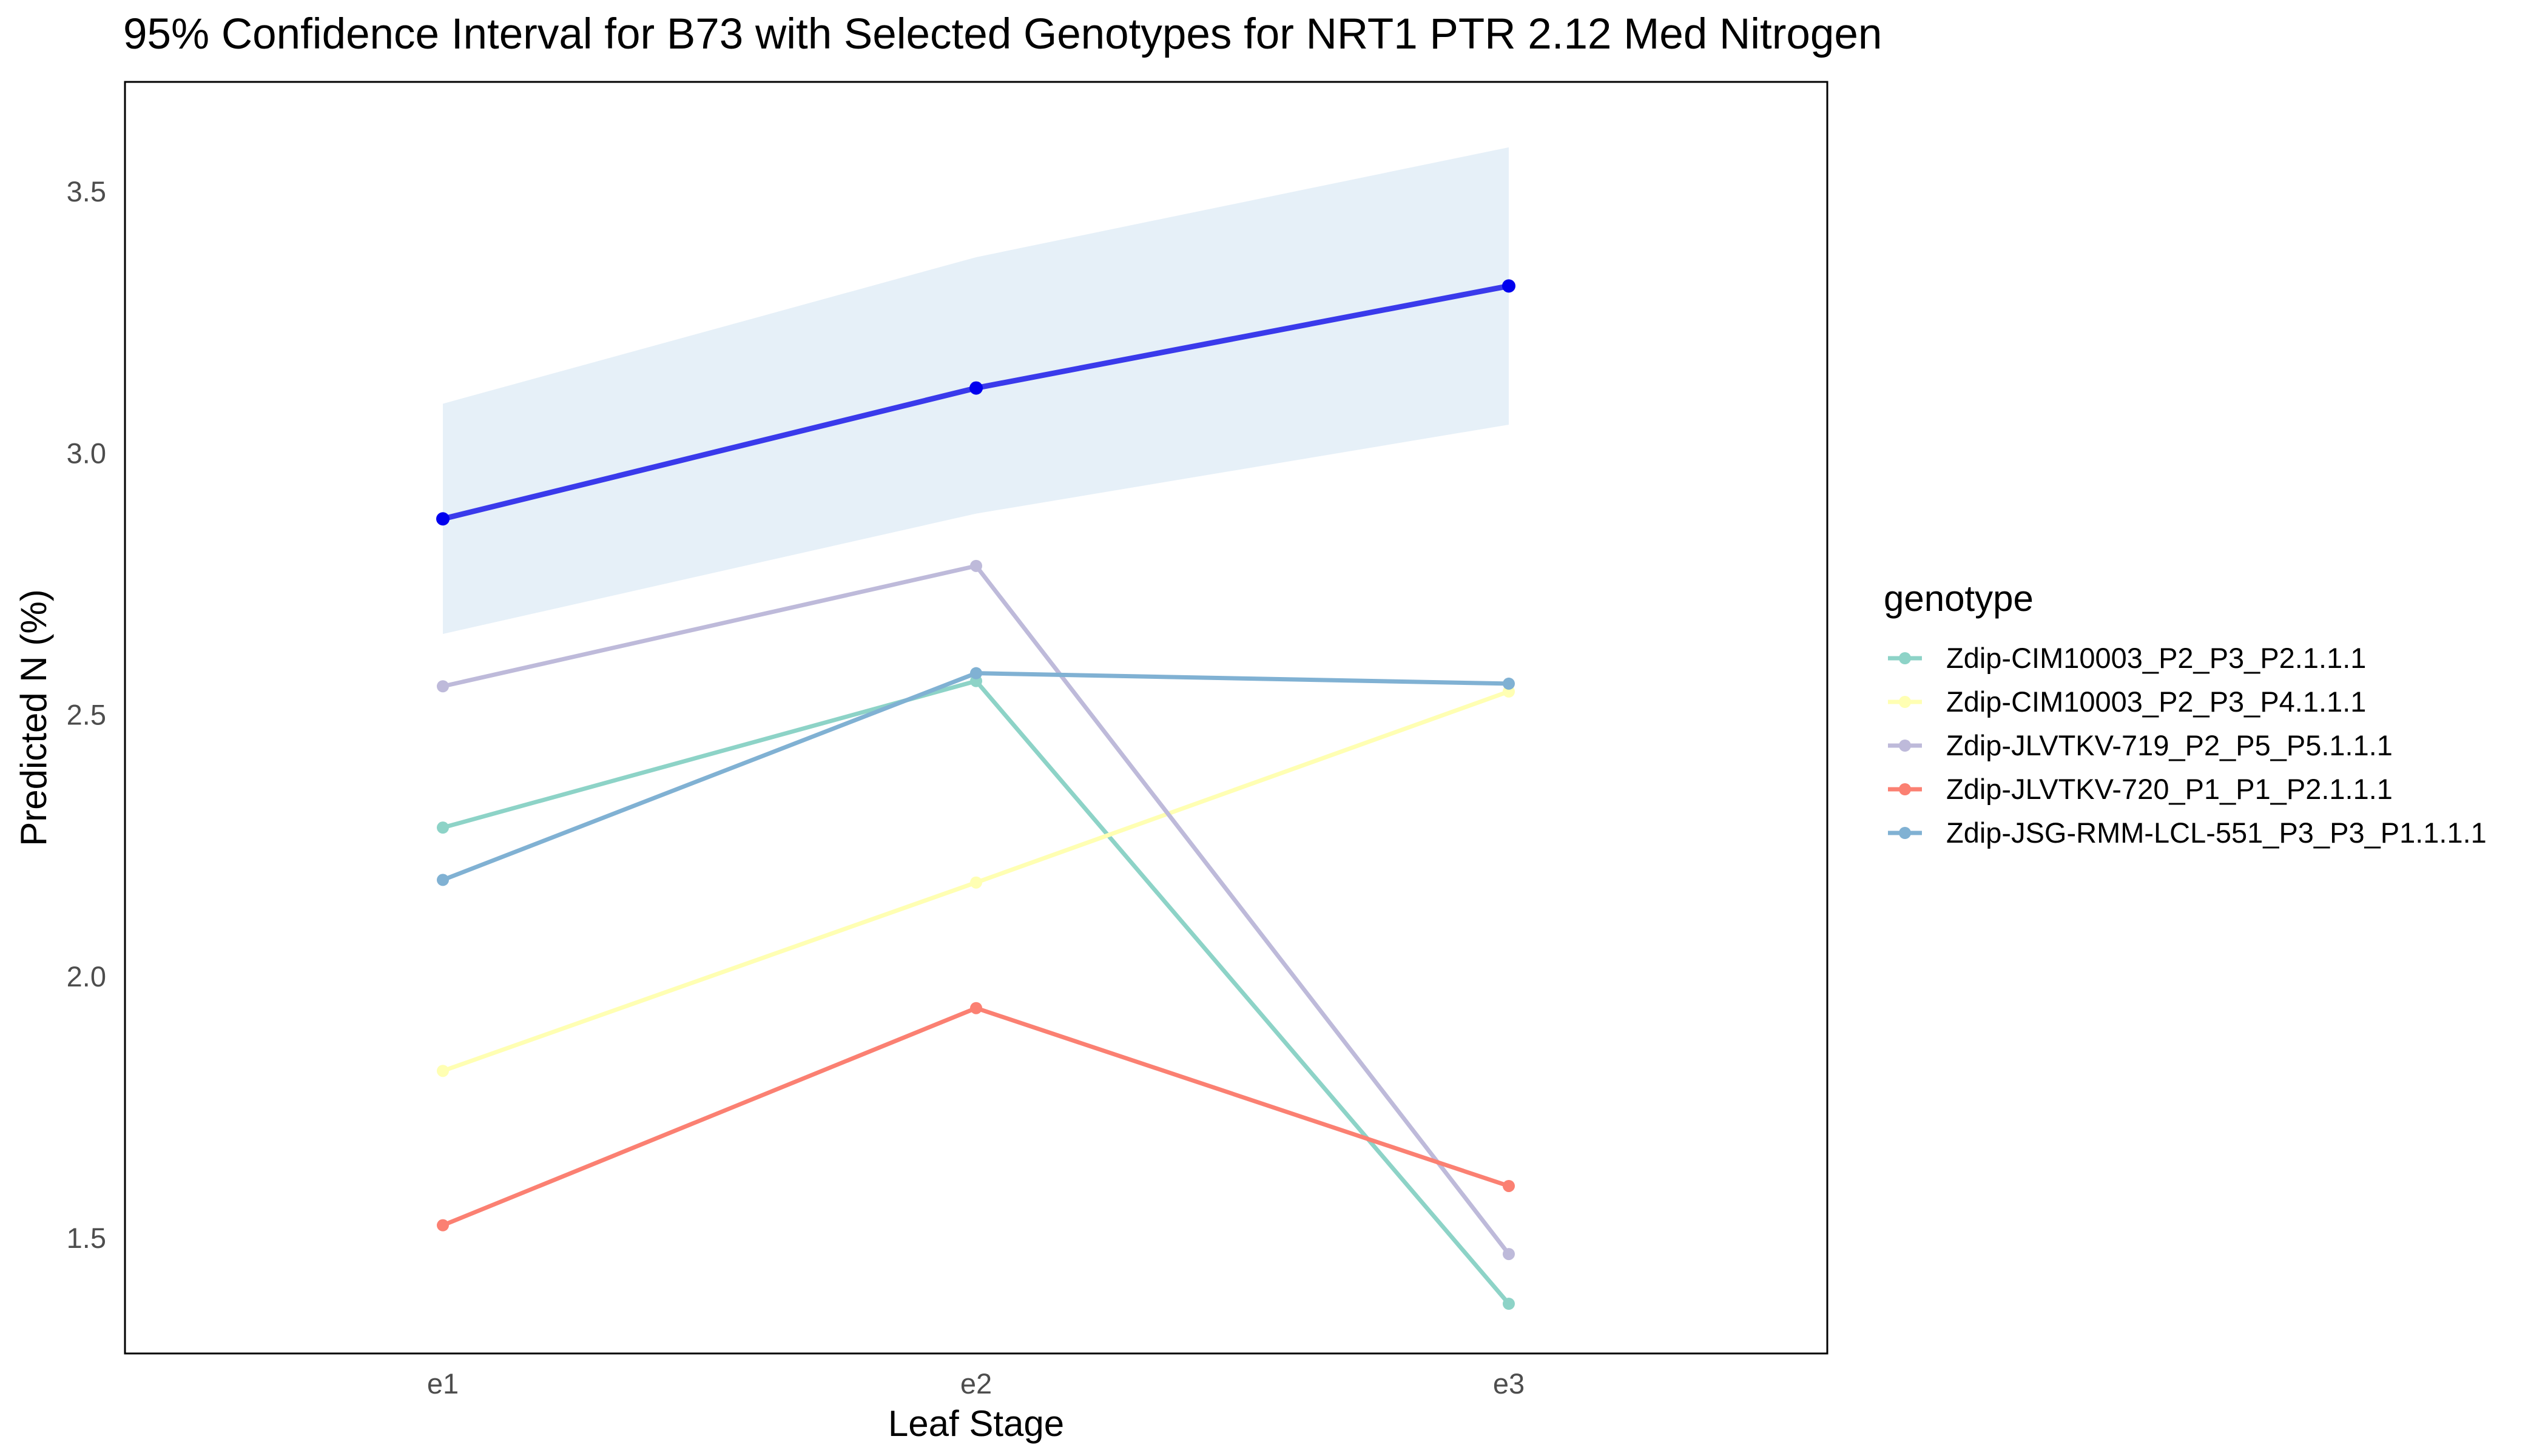 This screenshot has width=2548, height=1456. I want to click on x-tick-label: e2, so click(976, 1383).